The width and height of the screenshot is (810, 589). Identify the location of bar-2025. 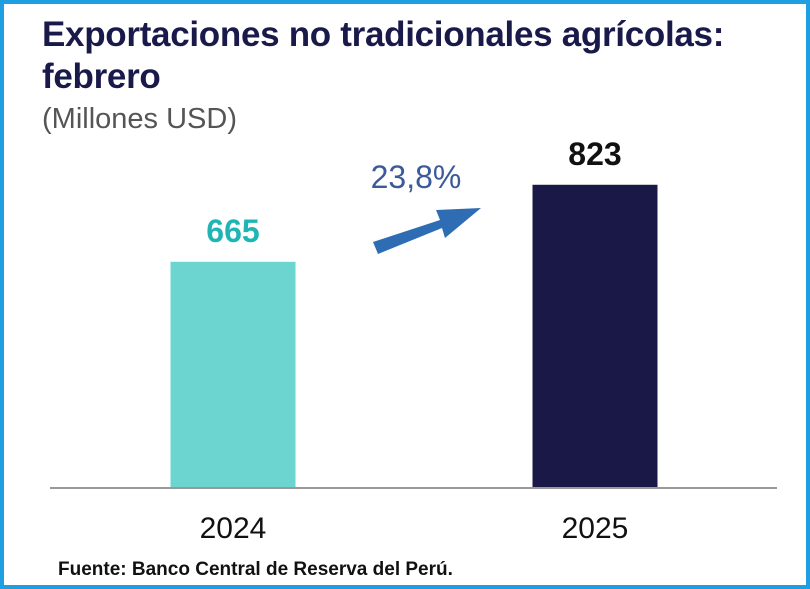
(595, 336).